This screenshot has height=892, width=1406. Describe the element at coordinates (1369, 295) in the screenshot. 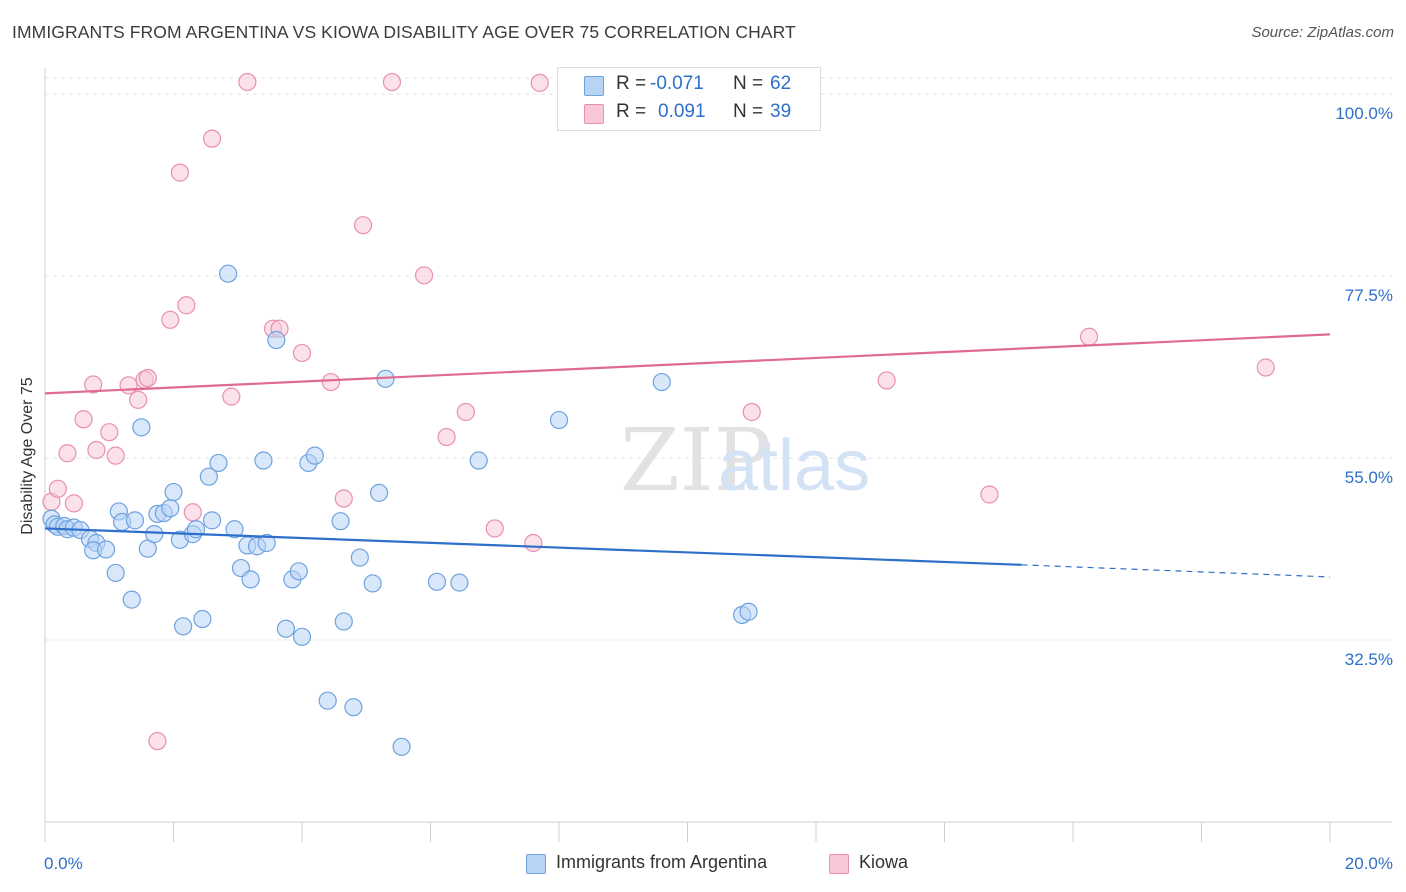

I see `y-tick-label: 77.5%` at that location.